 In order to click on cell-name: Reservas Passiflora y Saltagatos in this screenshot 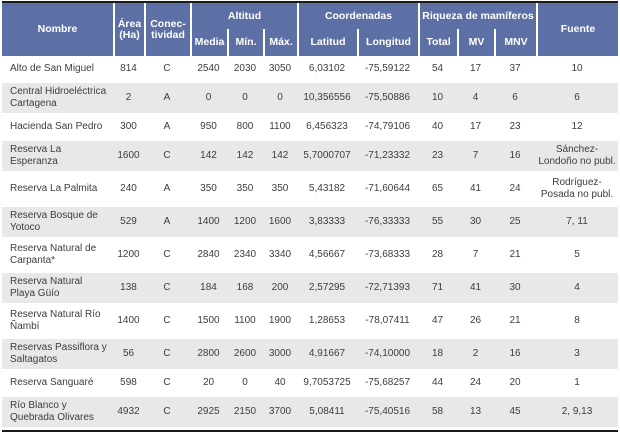, I will do `click(58, 353)`.